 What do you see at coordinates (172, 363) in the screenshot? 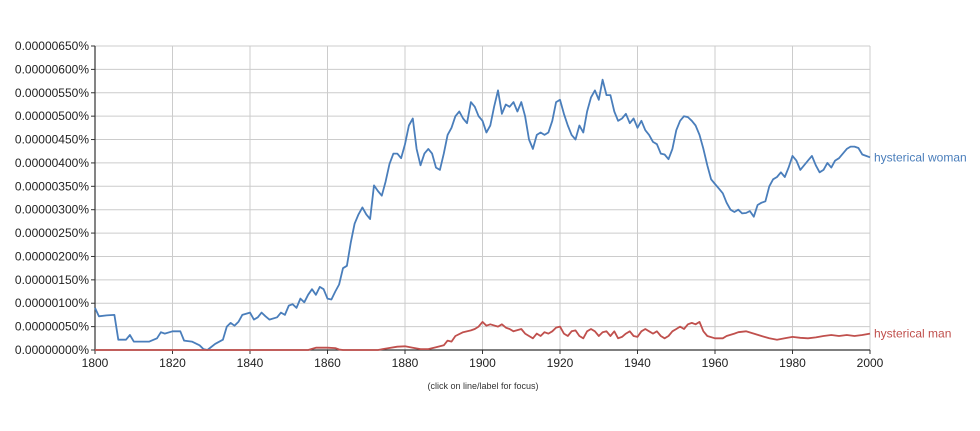
I see `x-tick-label: 1820` at bounding box center [172, 363].